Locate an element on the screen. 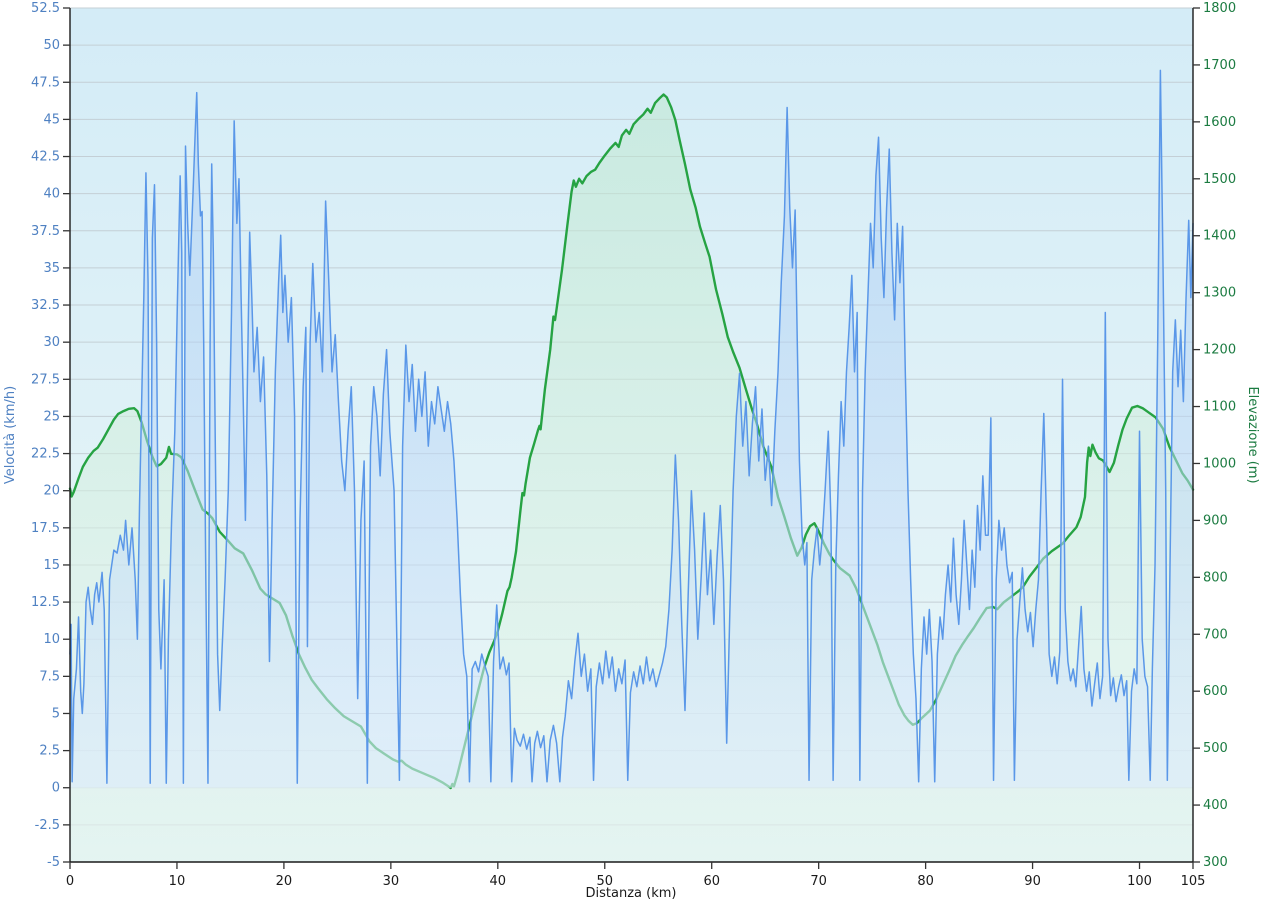  left-tick-label: 12.5 is located at coordinates (45, 602).